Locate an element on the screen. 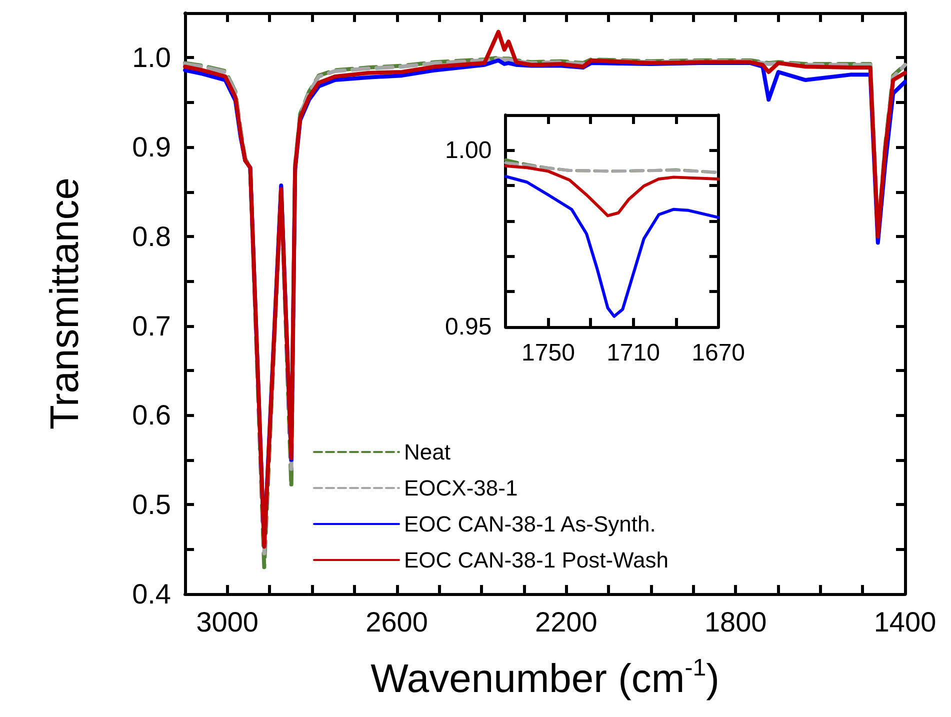 This screenshot has width=951, height=717. y-tick-label: 0.95 is located at coordinates (468, 327).